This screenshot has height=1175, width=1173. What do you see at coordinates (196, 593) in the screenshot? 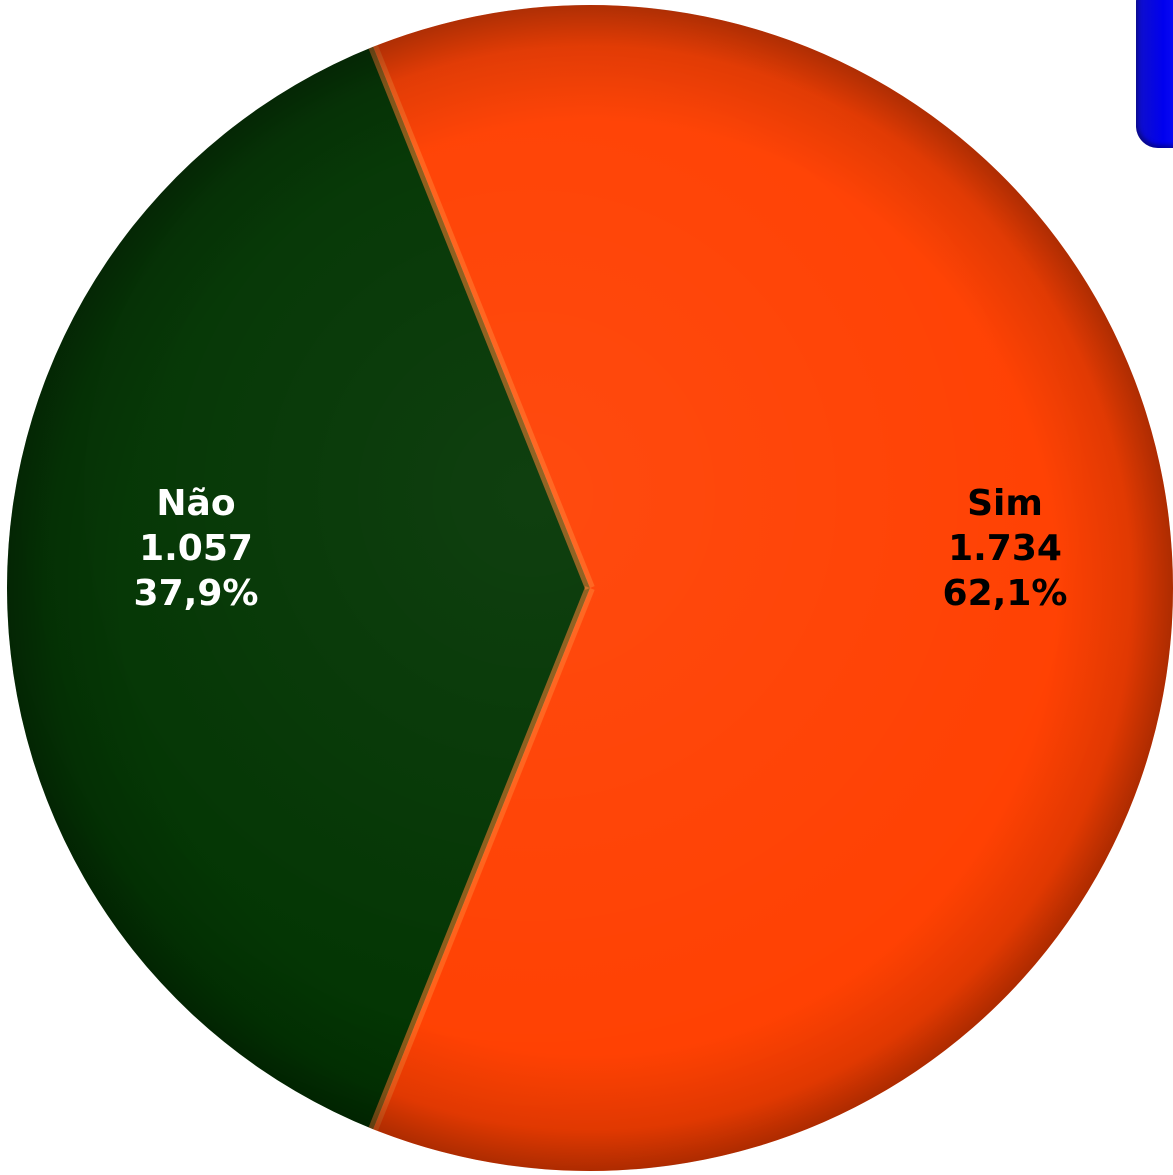
I see `slice-label-percent-nao: 37,9%` at bounding box center [196, 593].